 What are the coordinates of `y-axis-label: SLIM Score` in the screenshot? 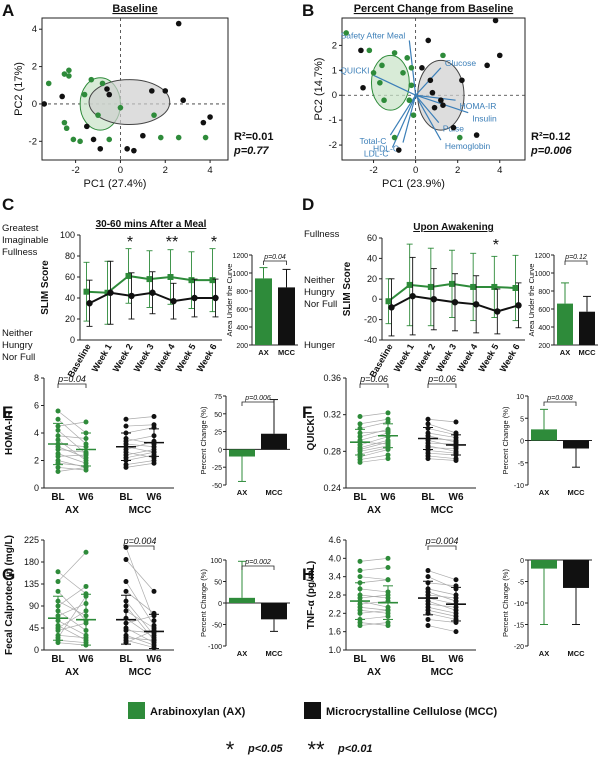 It's located at (347, 288).